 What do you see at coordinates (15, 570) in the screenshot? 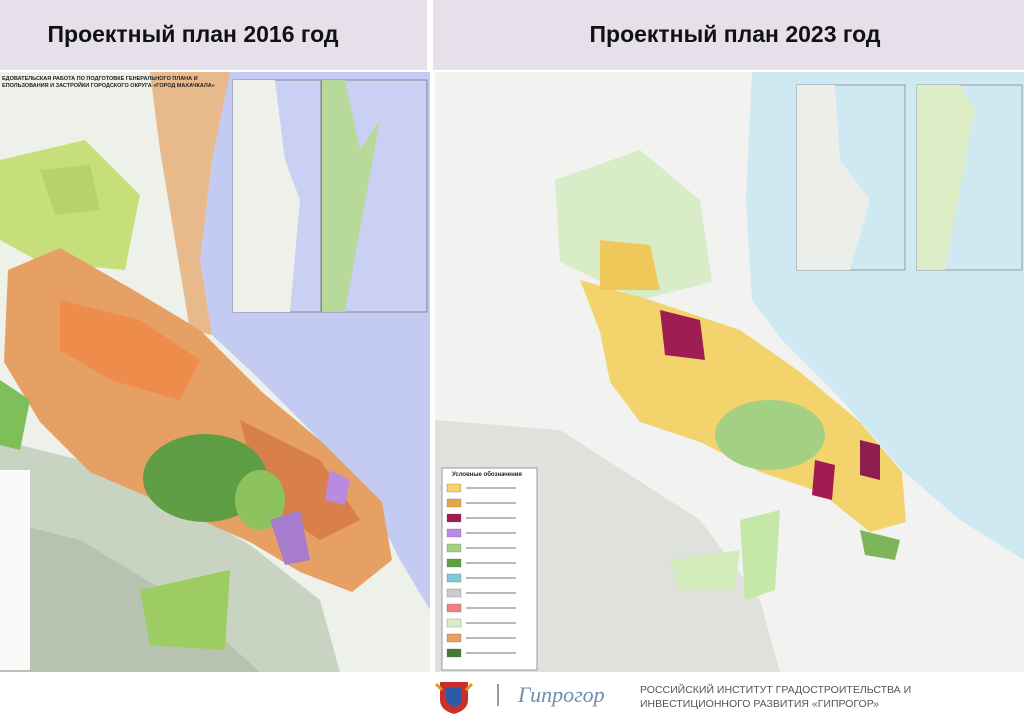
I see `legend-block` at bounding box center [15, 570].